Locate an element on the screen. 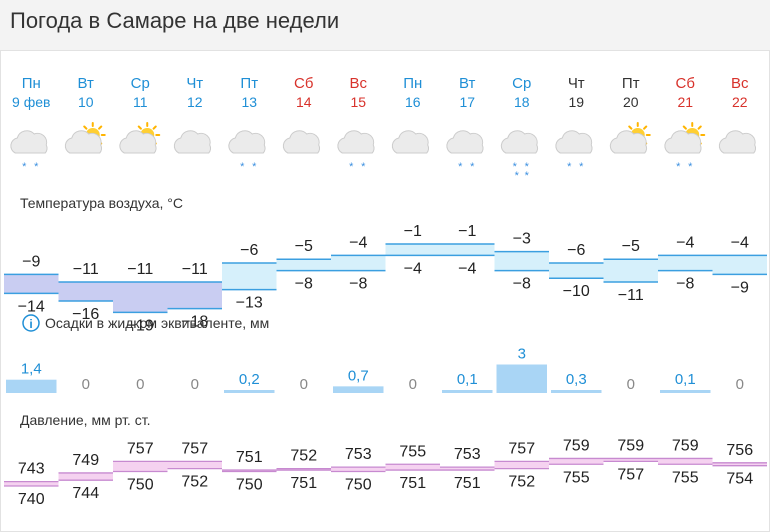 Image resolution: width=770 pixels, height=532 pixels. temp-min: −10 is located at coordinates (576, 291).